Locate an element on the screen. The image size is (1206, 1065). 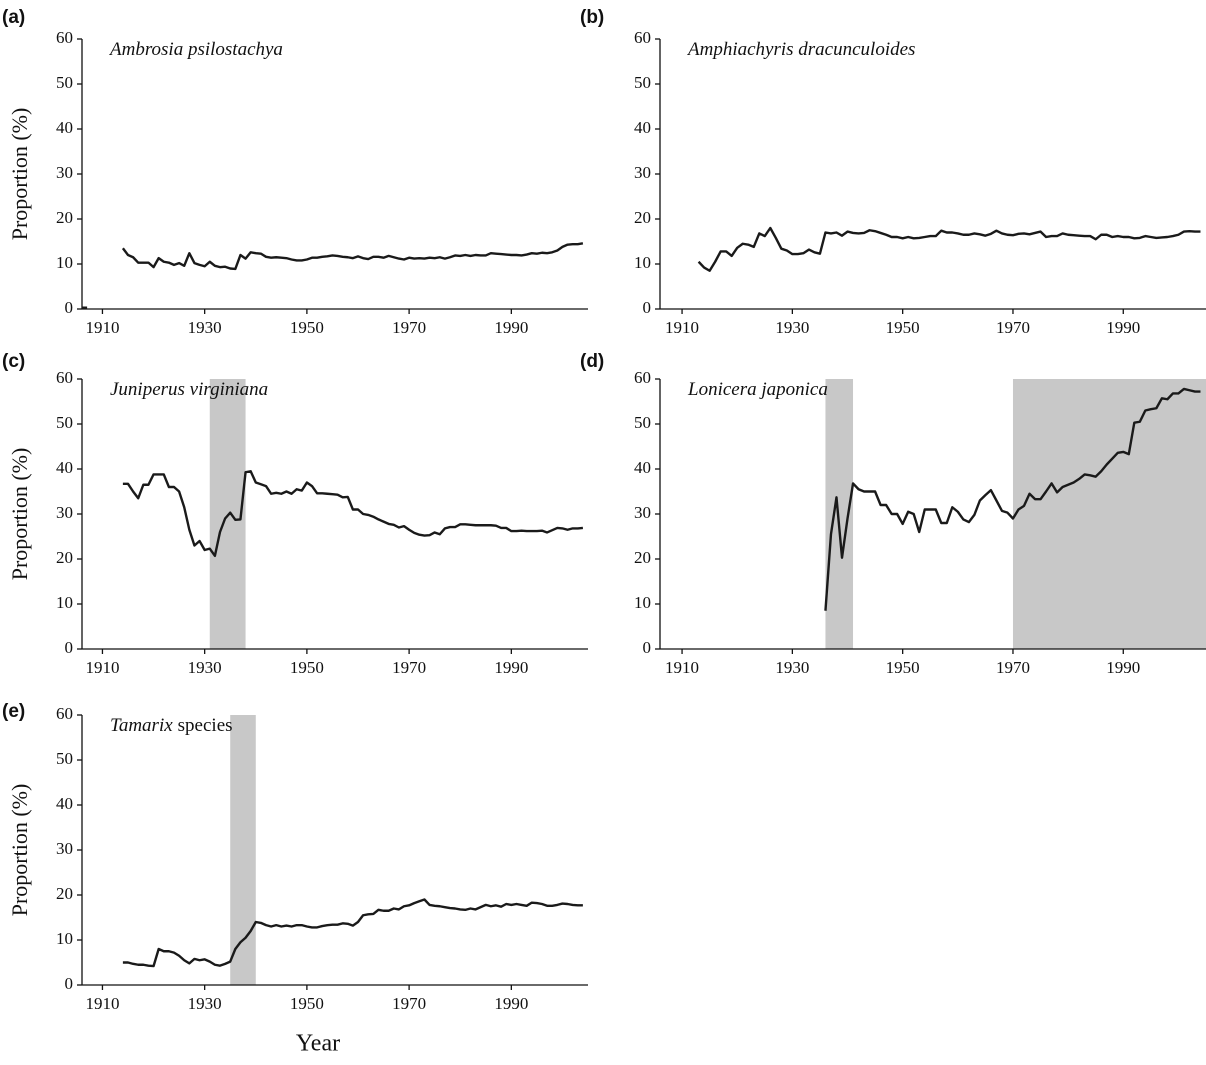
panel-title: Amphiachyris dracunculoides is located at coordinates (800, 49).